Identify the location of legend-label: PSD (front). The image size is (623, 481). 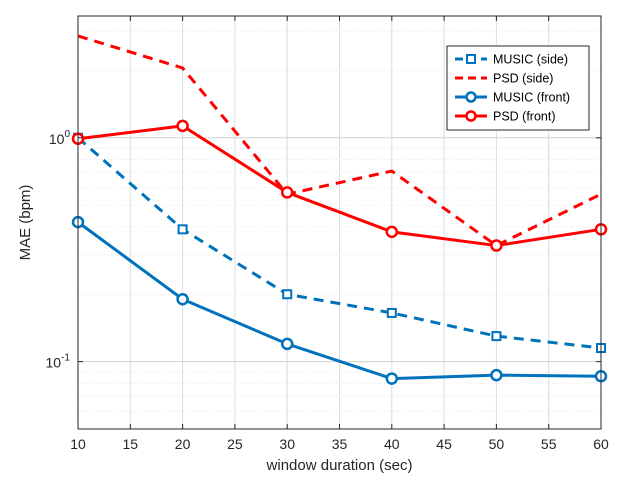
(524, 117).